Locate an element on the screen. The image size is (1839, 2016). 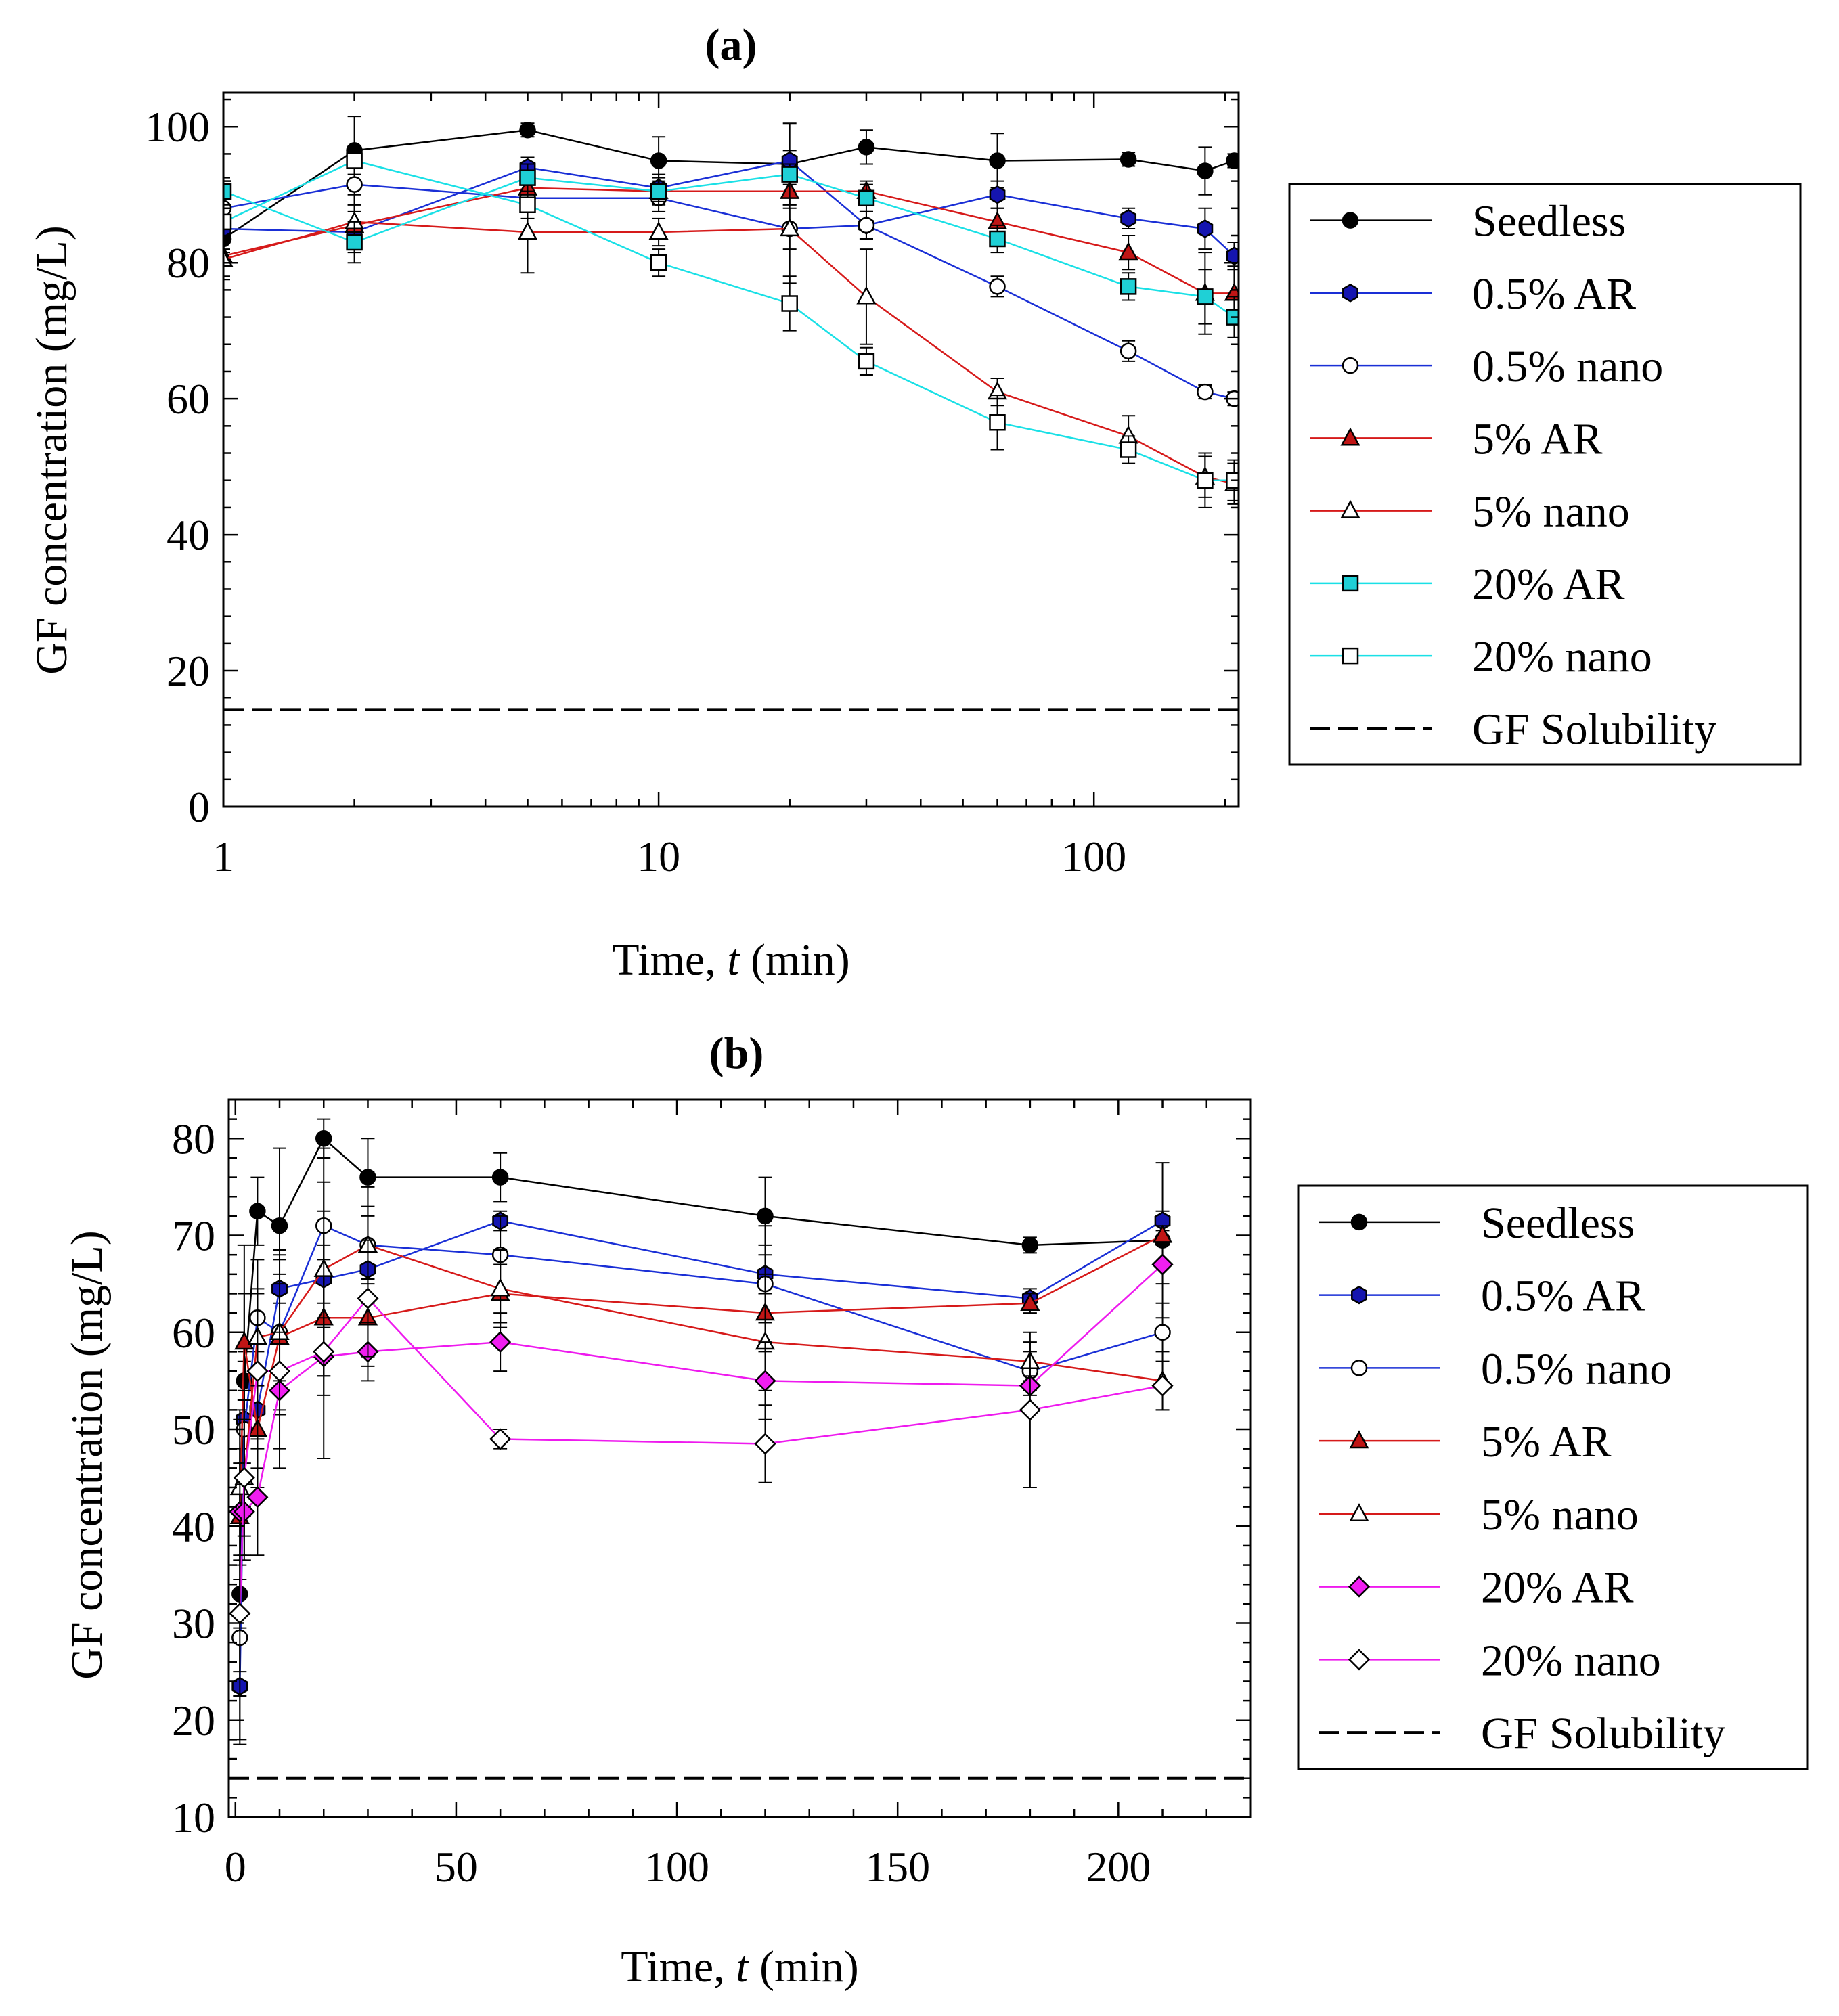
panel-a-y-axis-label: GF concentration (mg/L) is located at coordinates (52, 450).